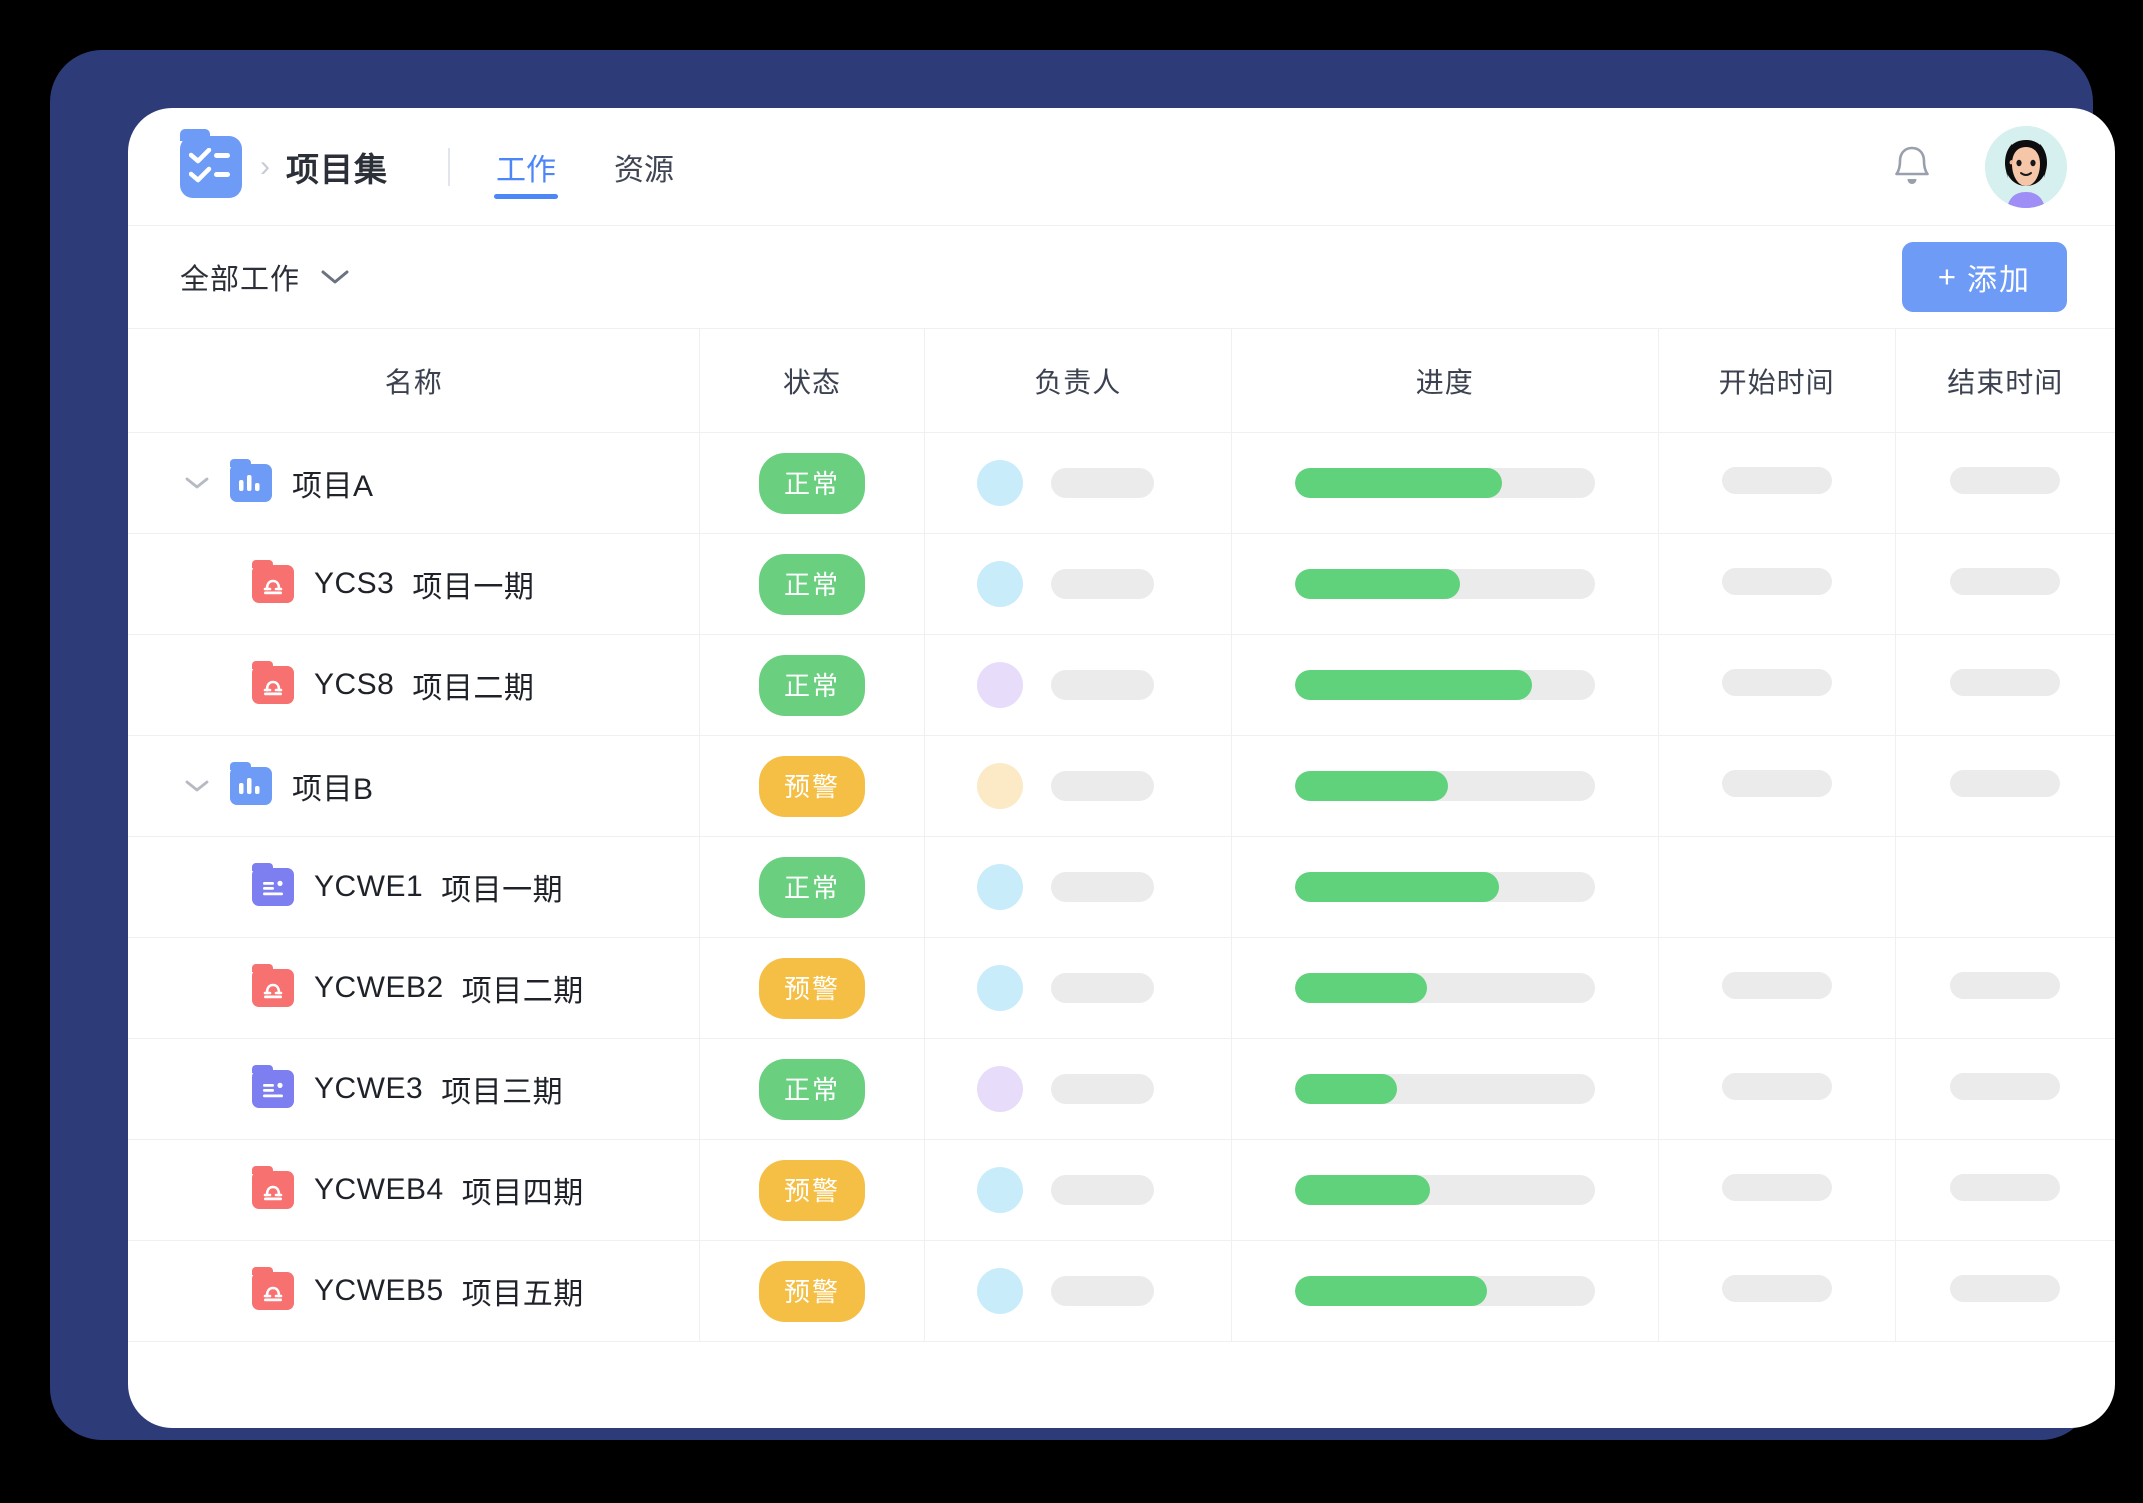 The height and width of the screenshot is (1503, 2143). What do you see at coordinates (354, 583) in the screenshot?
I see `row-code: YCS3` at bounding box center [354, 583].